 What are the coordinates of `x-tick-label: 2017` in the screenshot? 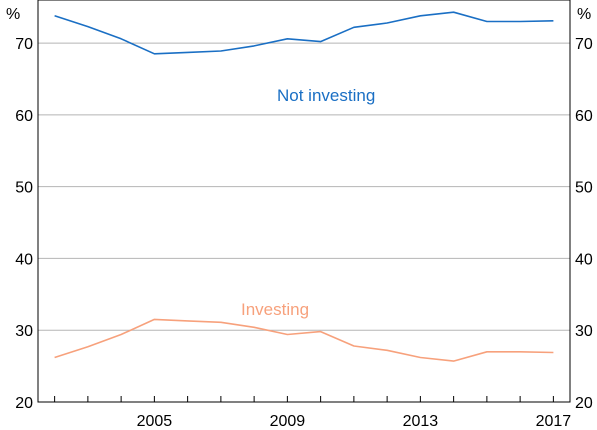 It's located at (554, 421).